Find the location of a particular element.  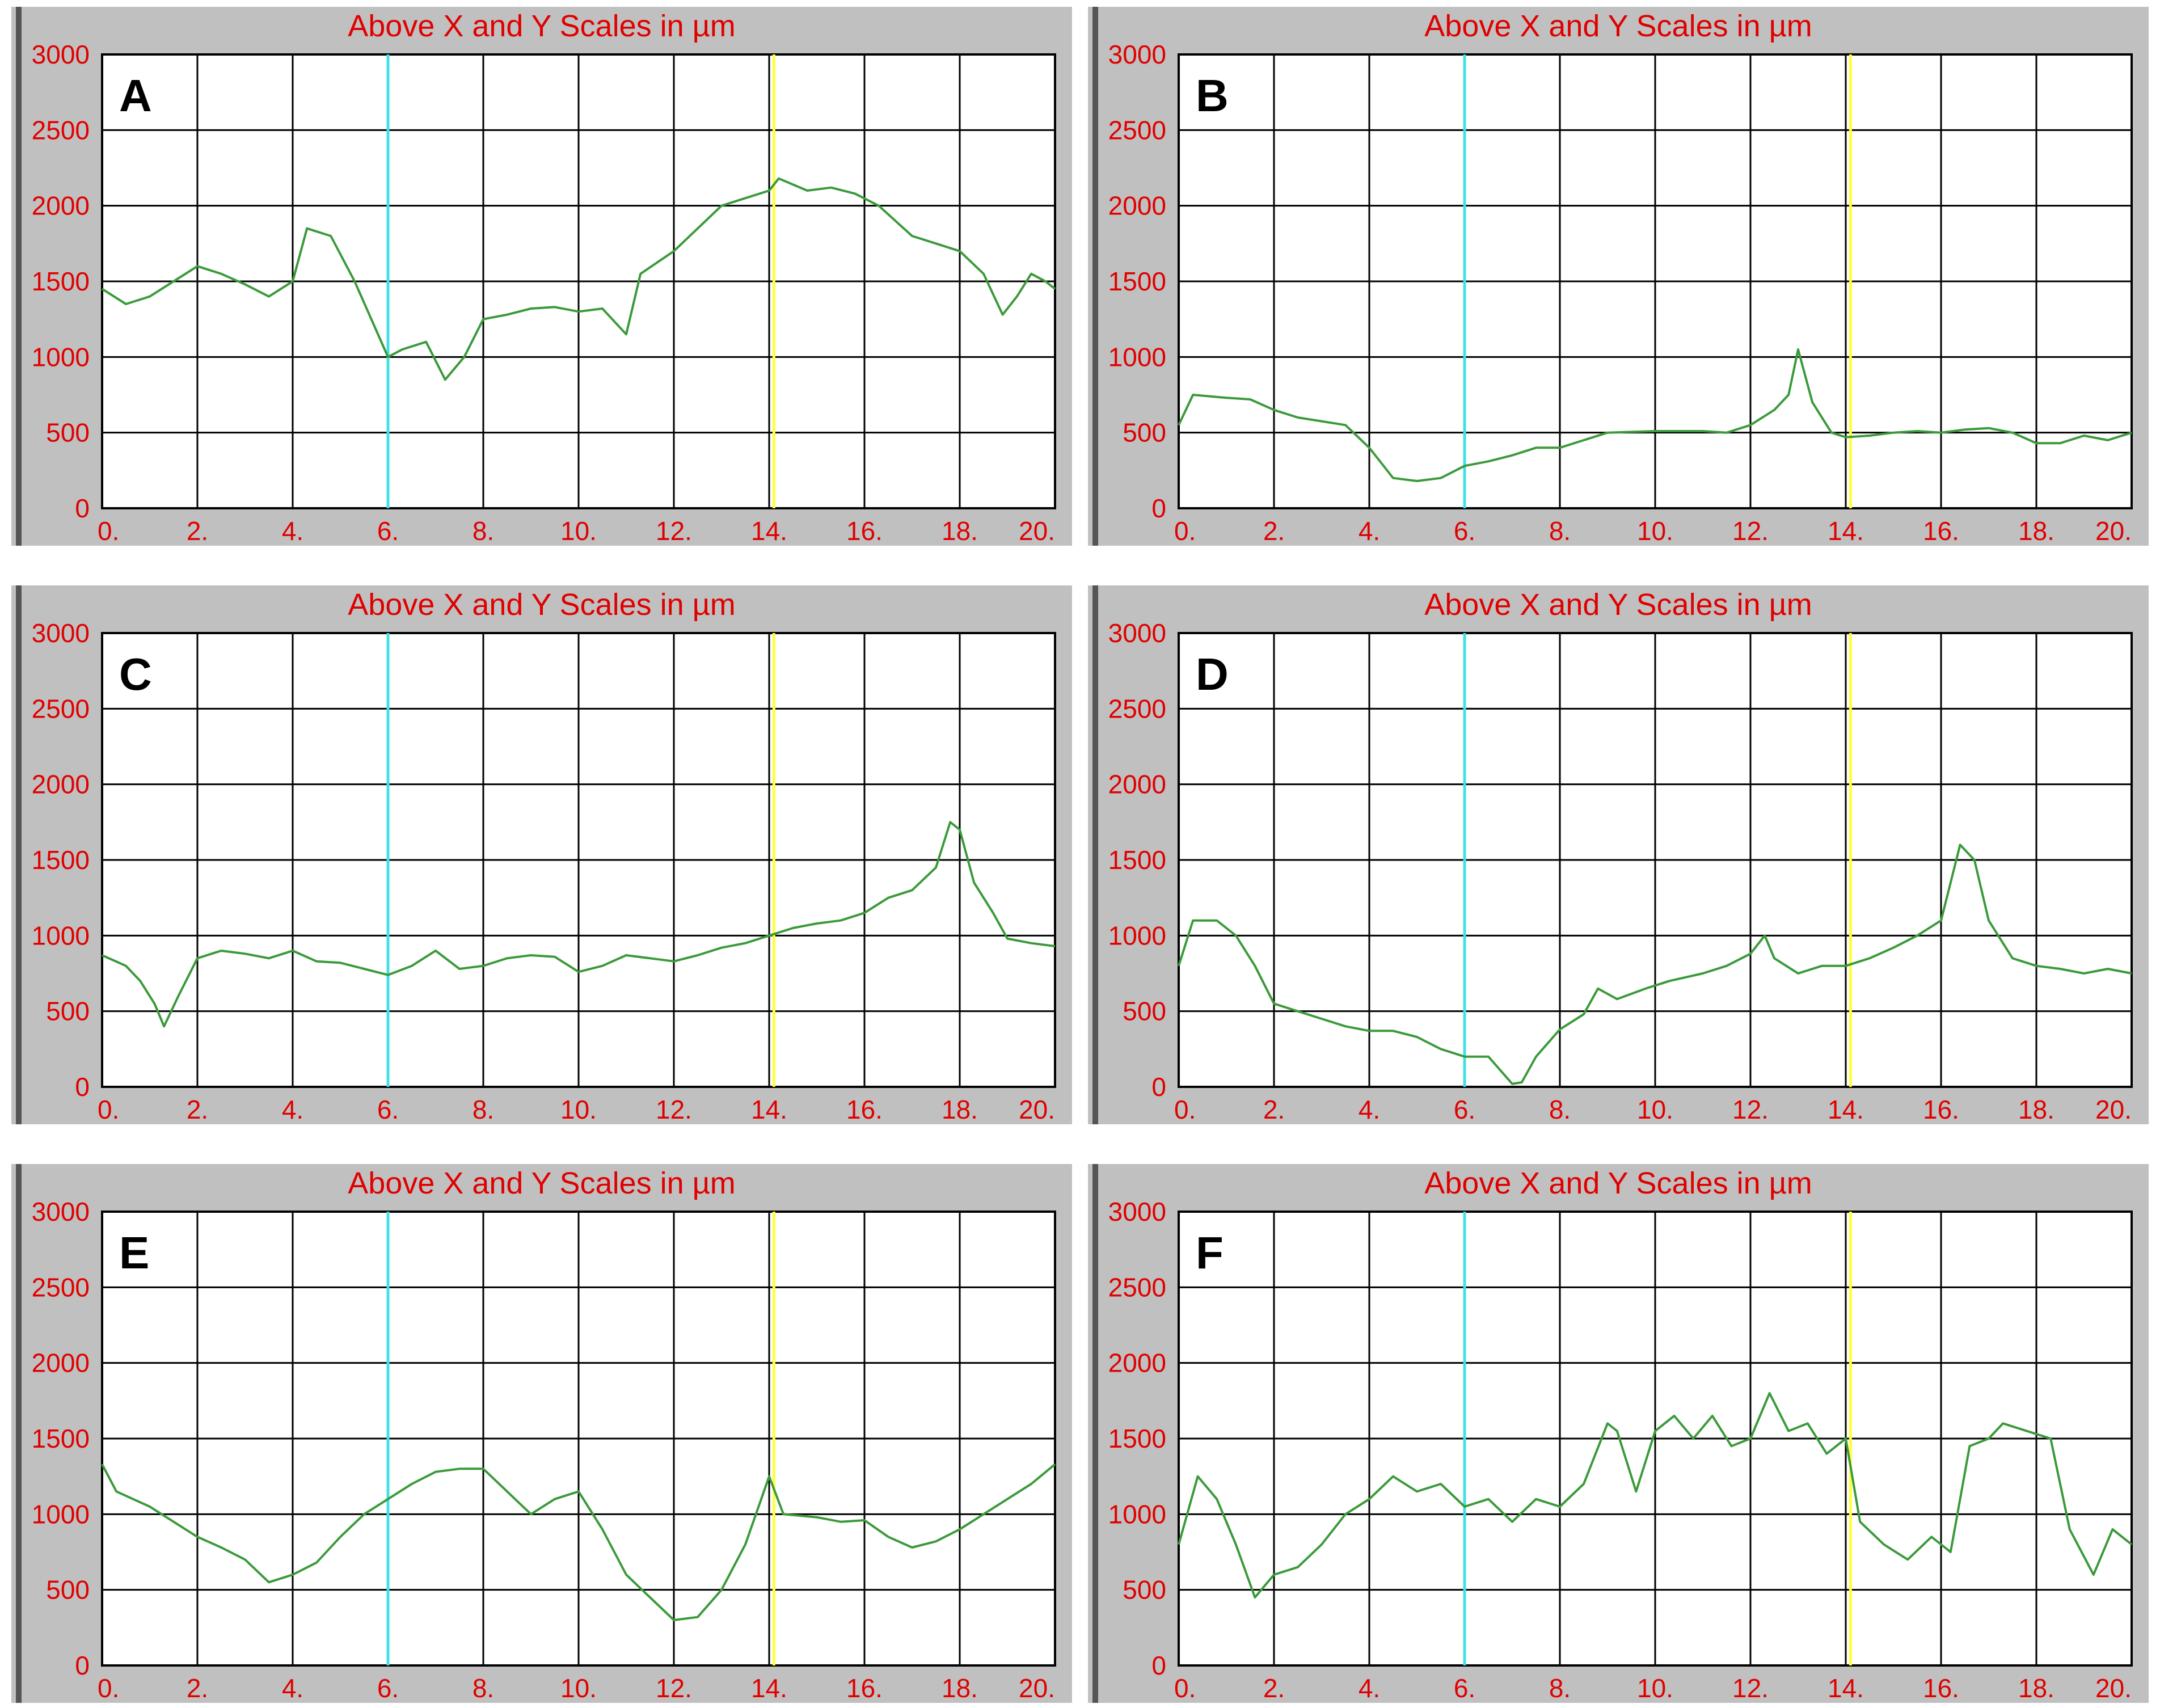

panel-label: C is located at coordinates (135, 674).